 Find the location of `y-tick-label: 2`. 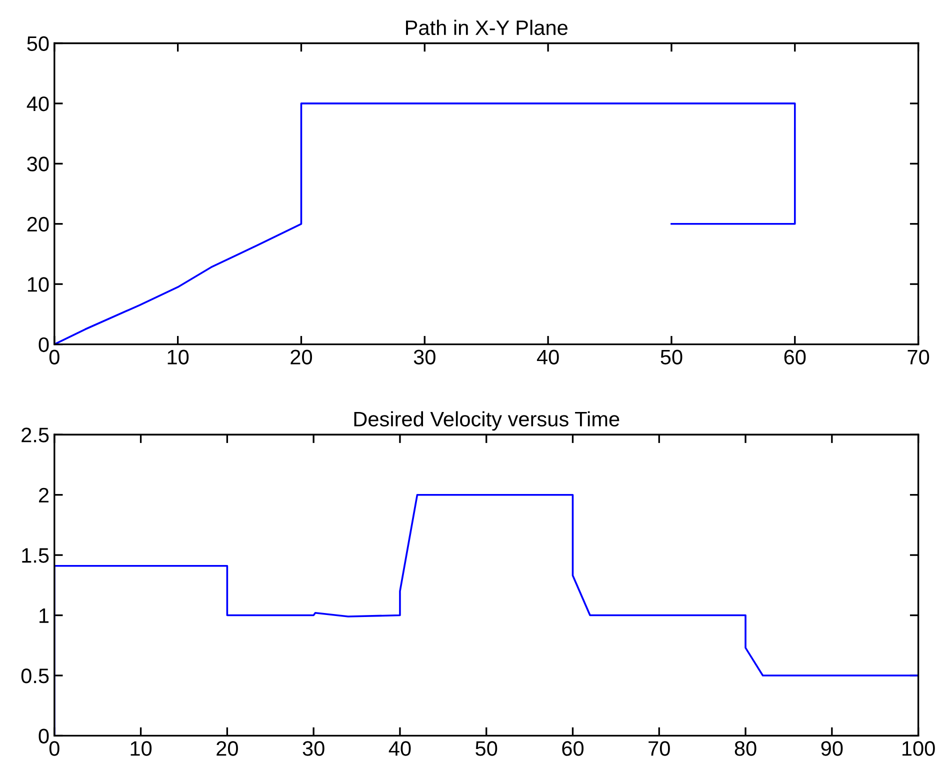

y-tick-label: 2 is located at coordinates (43, 495).